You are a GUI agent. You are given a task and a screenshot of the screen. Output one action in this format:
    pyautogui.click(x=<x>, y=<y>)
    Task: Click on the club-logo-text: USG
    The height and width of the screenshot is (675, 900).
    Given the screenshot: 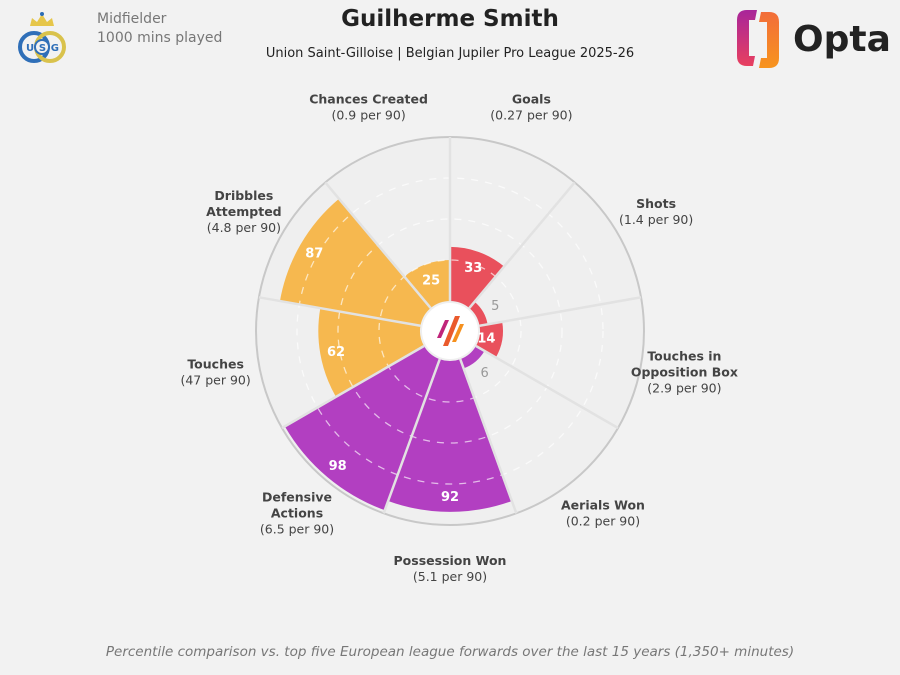 What is the action you would take?
    pyautogui.click(x=42, y=48)
    